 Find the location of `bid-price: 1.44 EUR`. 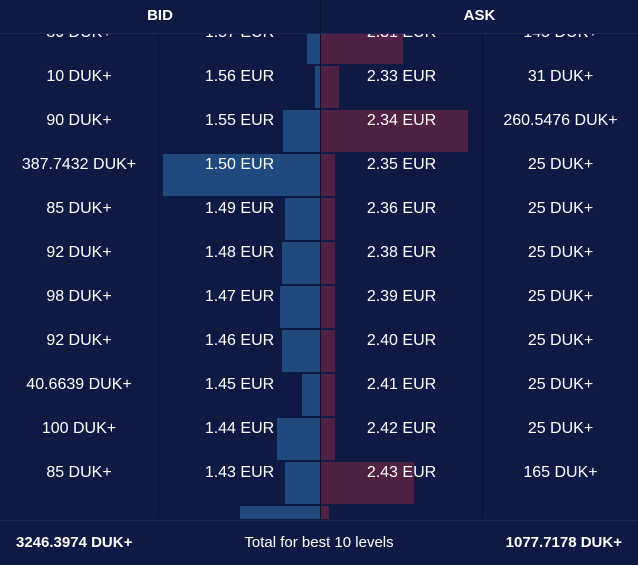

bid-price: 1.44 EUR is located at coordinates (239, 428).